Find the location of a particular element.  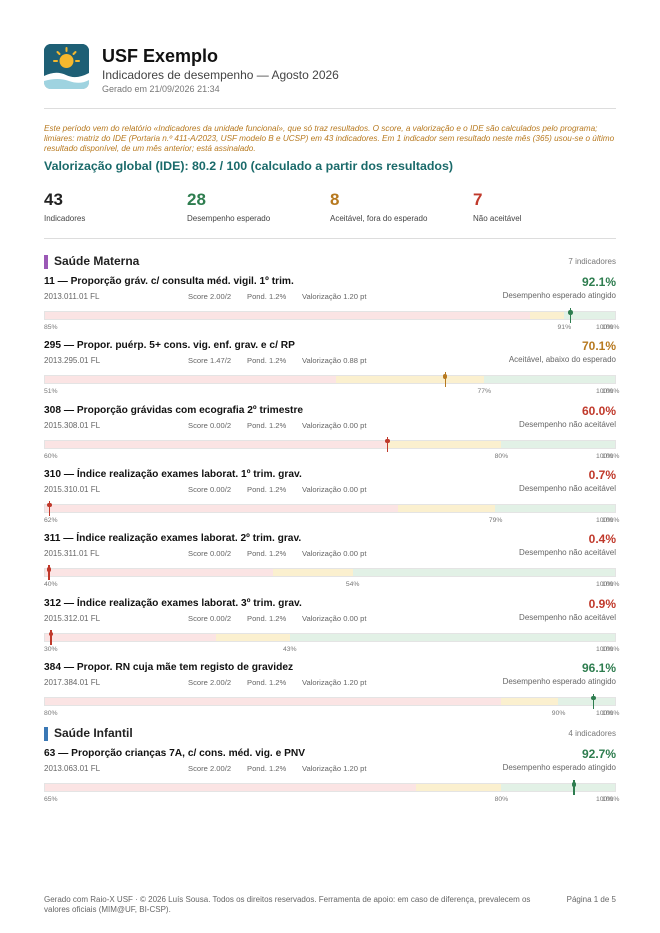

indicator-value: 96.1% is located at coordinates (598, 667).